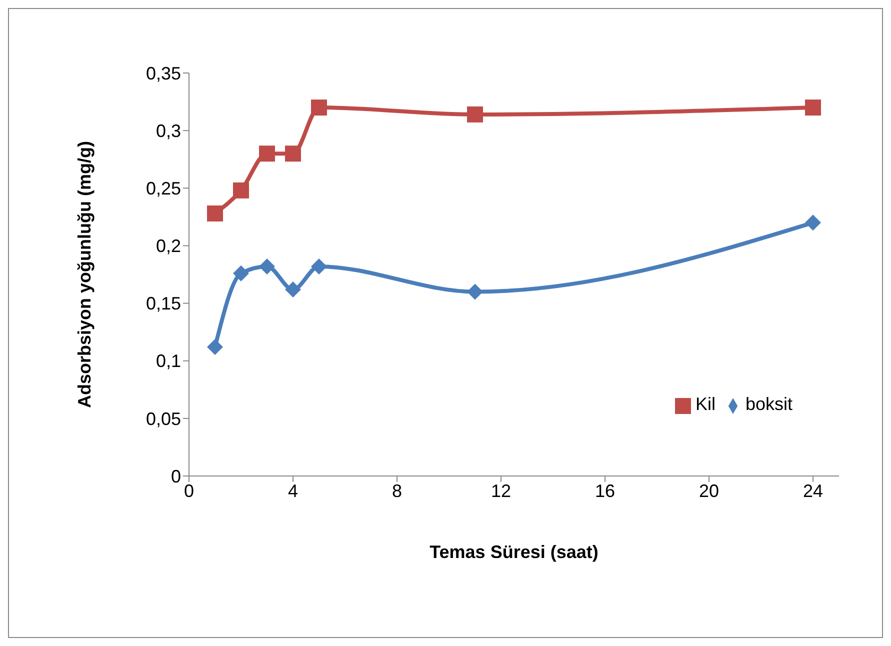  Describe the element at coordinates (769, 404) in the screenshot. I see `legend-label: boksit` at that location.